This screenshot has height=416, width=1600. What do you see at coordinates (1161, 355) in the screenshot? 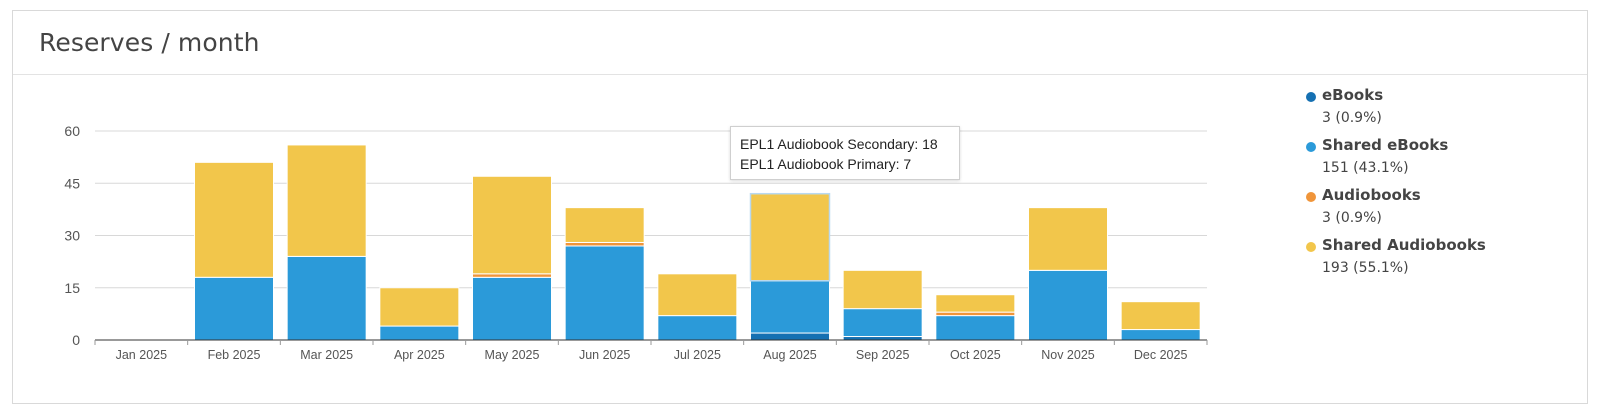
I see `x-tick-label: Dec 2025` at bounding box center [1161, 355].